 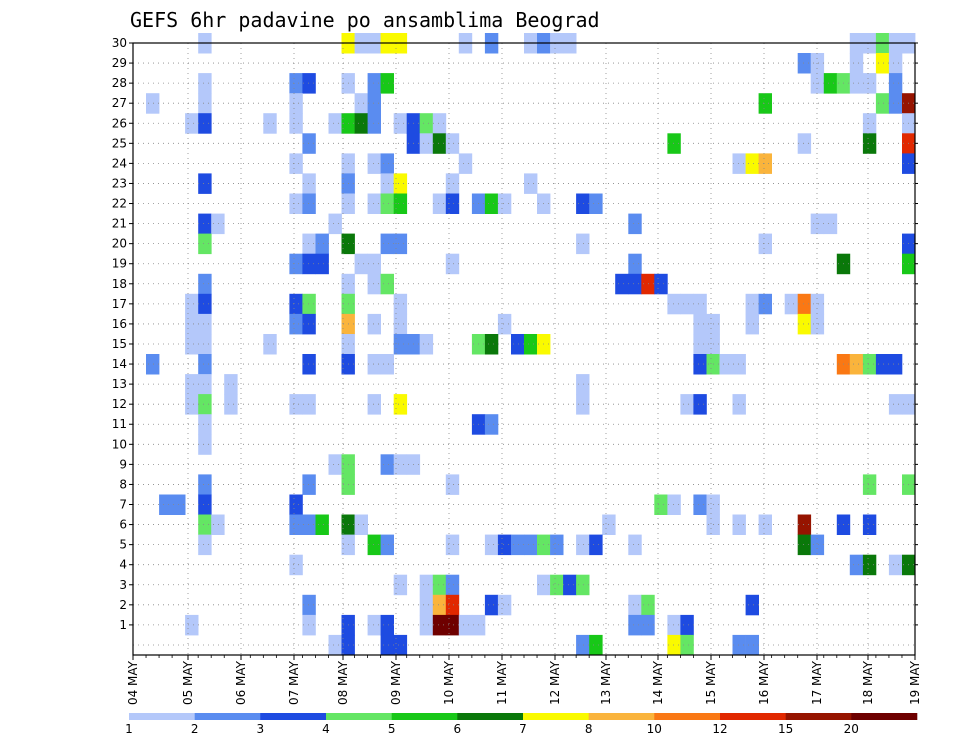 What do you see at coordinates (119, 183) in the screenshot?
I see `y-tick-label: 23` at bounding box center [119, 183].